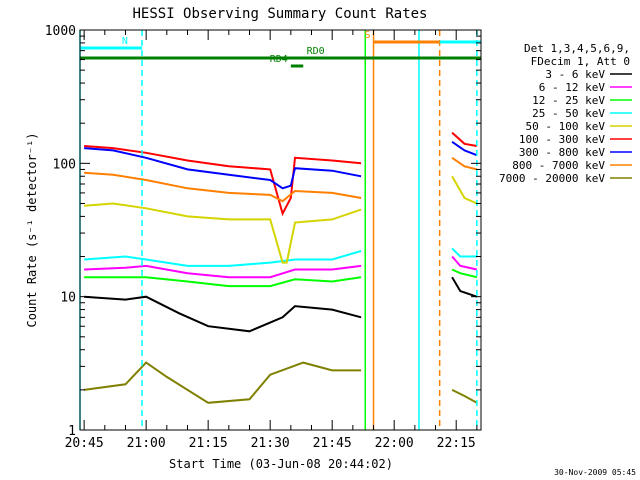 This screenshot has height=480, width=640. What do you see at coordinates (125, 41) in the screenshot?
I see `flag-label-0: N` at bounding box center [125, 41].